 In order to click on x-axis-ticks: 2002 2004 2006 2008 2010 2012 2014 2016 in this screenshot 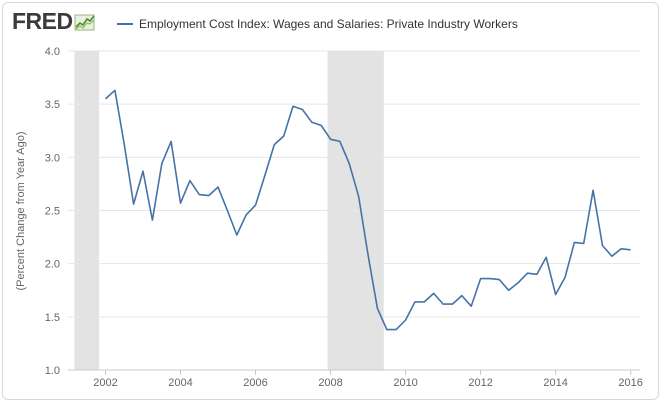, I will do `click(368, 379)`.